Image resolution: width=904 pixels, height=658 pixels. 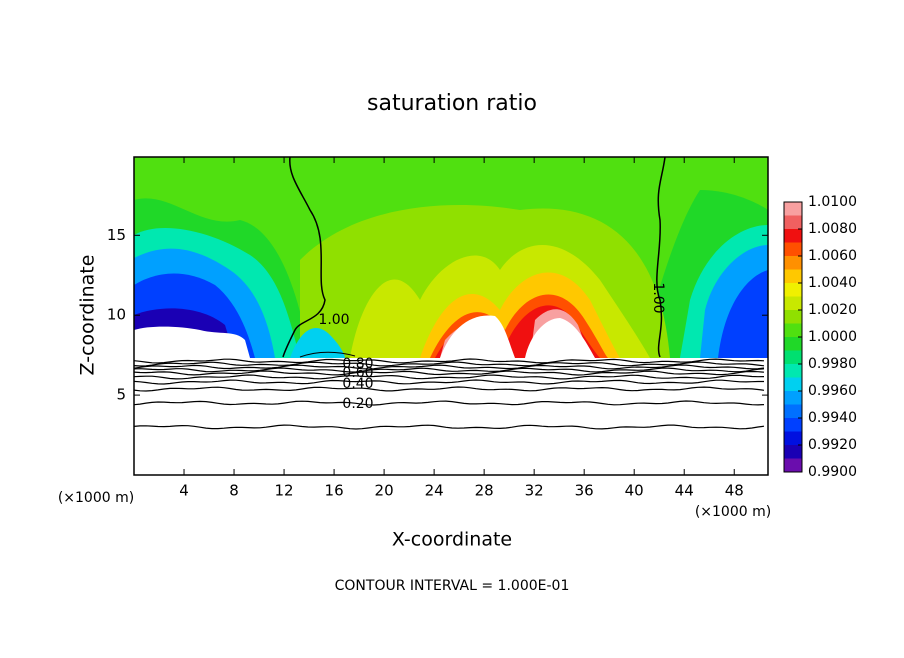 What do you see at coordinates (832, 418) in the screenshot?
I see `colorbar-tick-label: 0.9940` at bounding box center [832, 418].